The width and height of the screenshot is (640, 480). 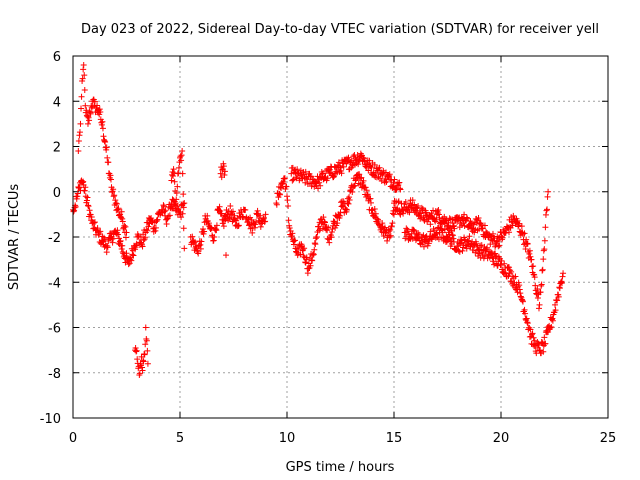 What do you see at coordinates (57, 148) in the screenshot?
I see `y-tick-label: 2` at bounding box center [57, 148].